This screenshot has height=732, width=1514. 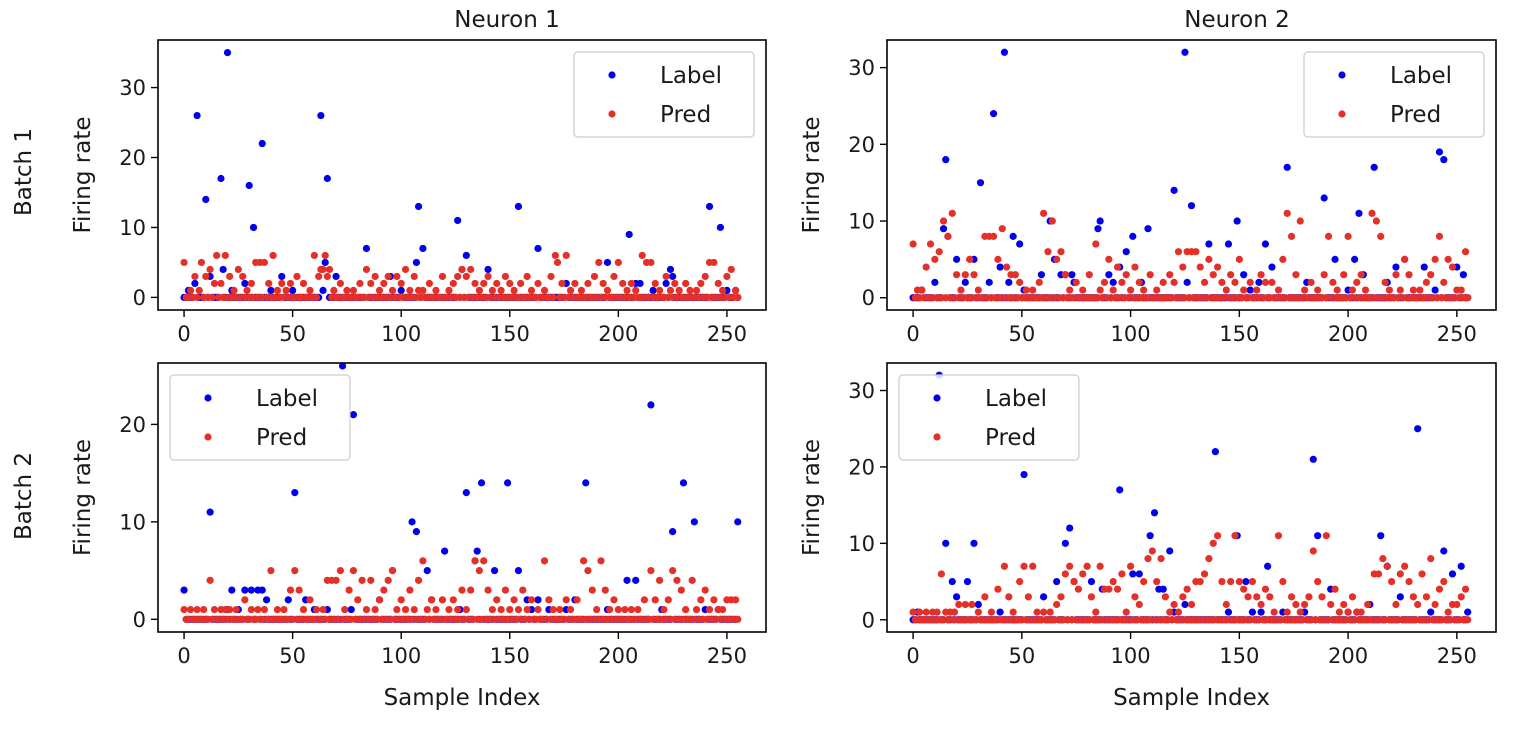 What do you see at coordinates (260, 417) in the screenshot?
I see `legend-box` at bounding box center [260, 417].